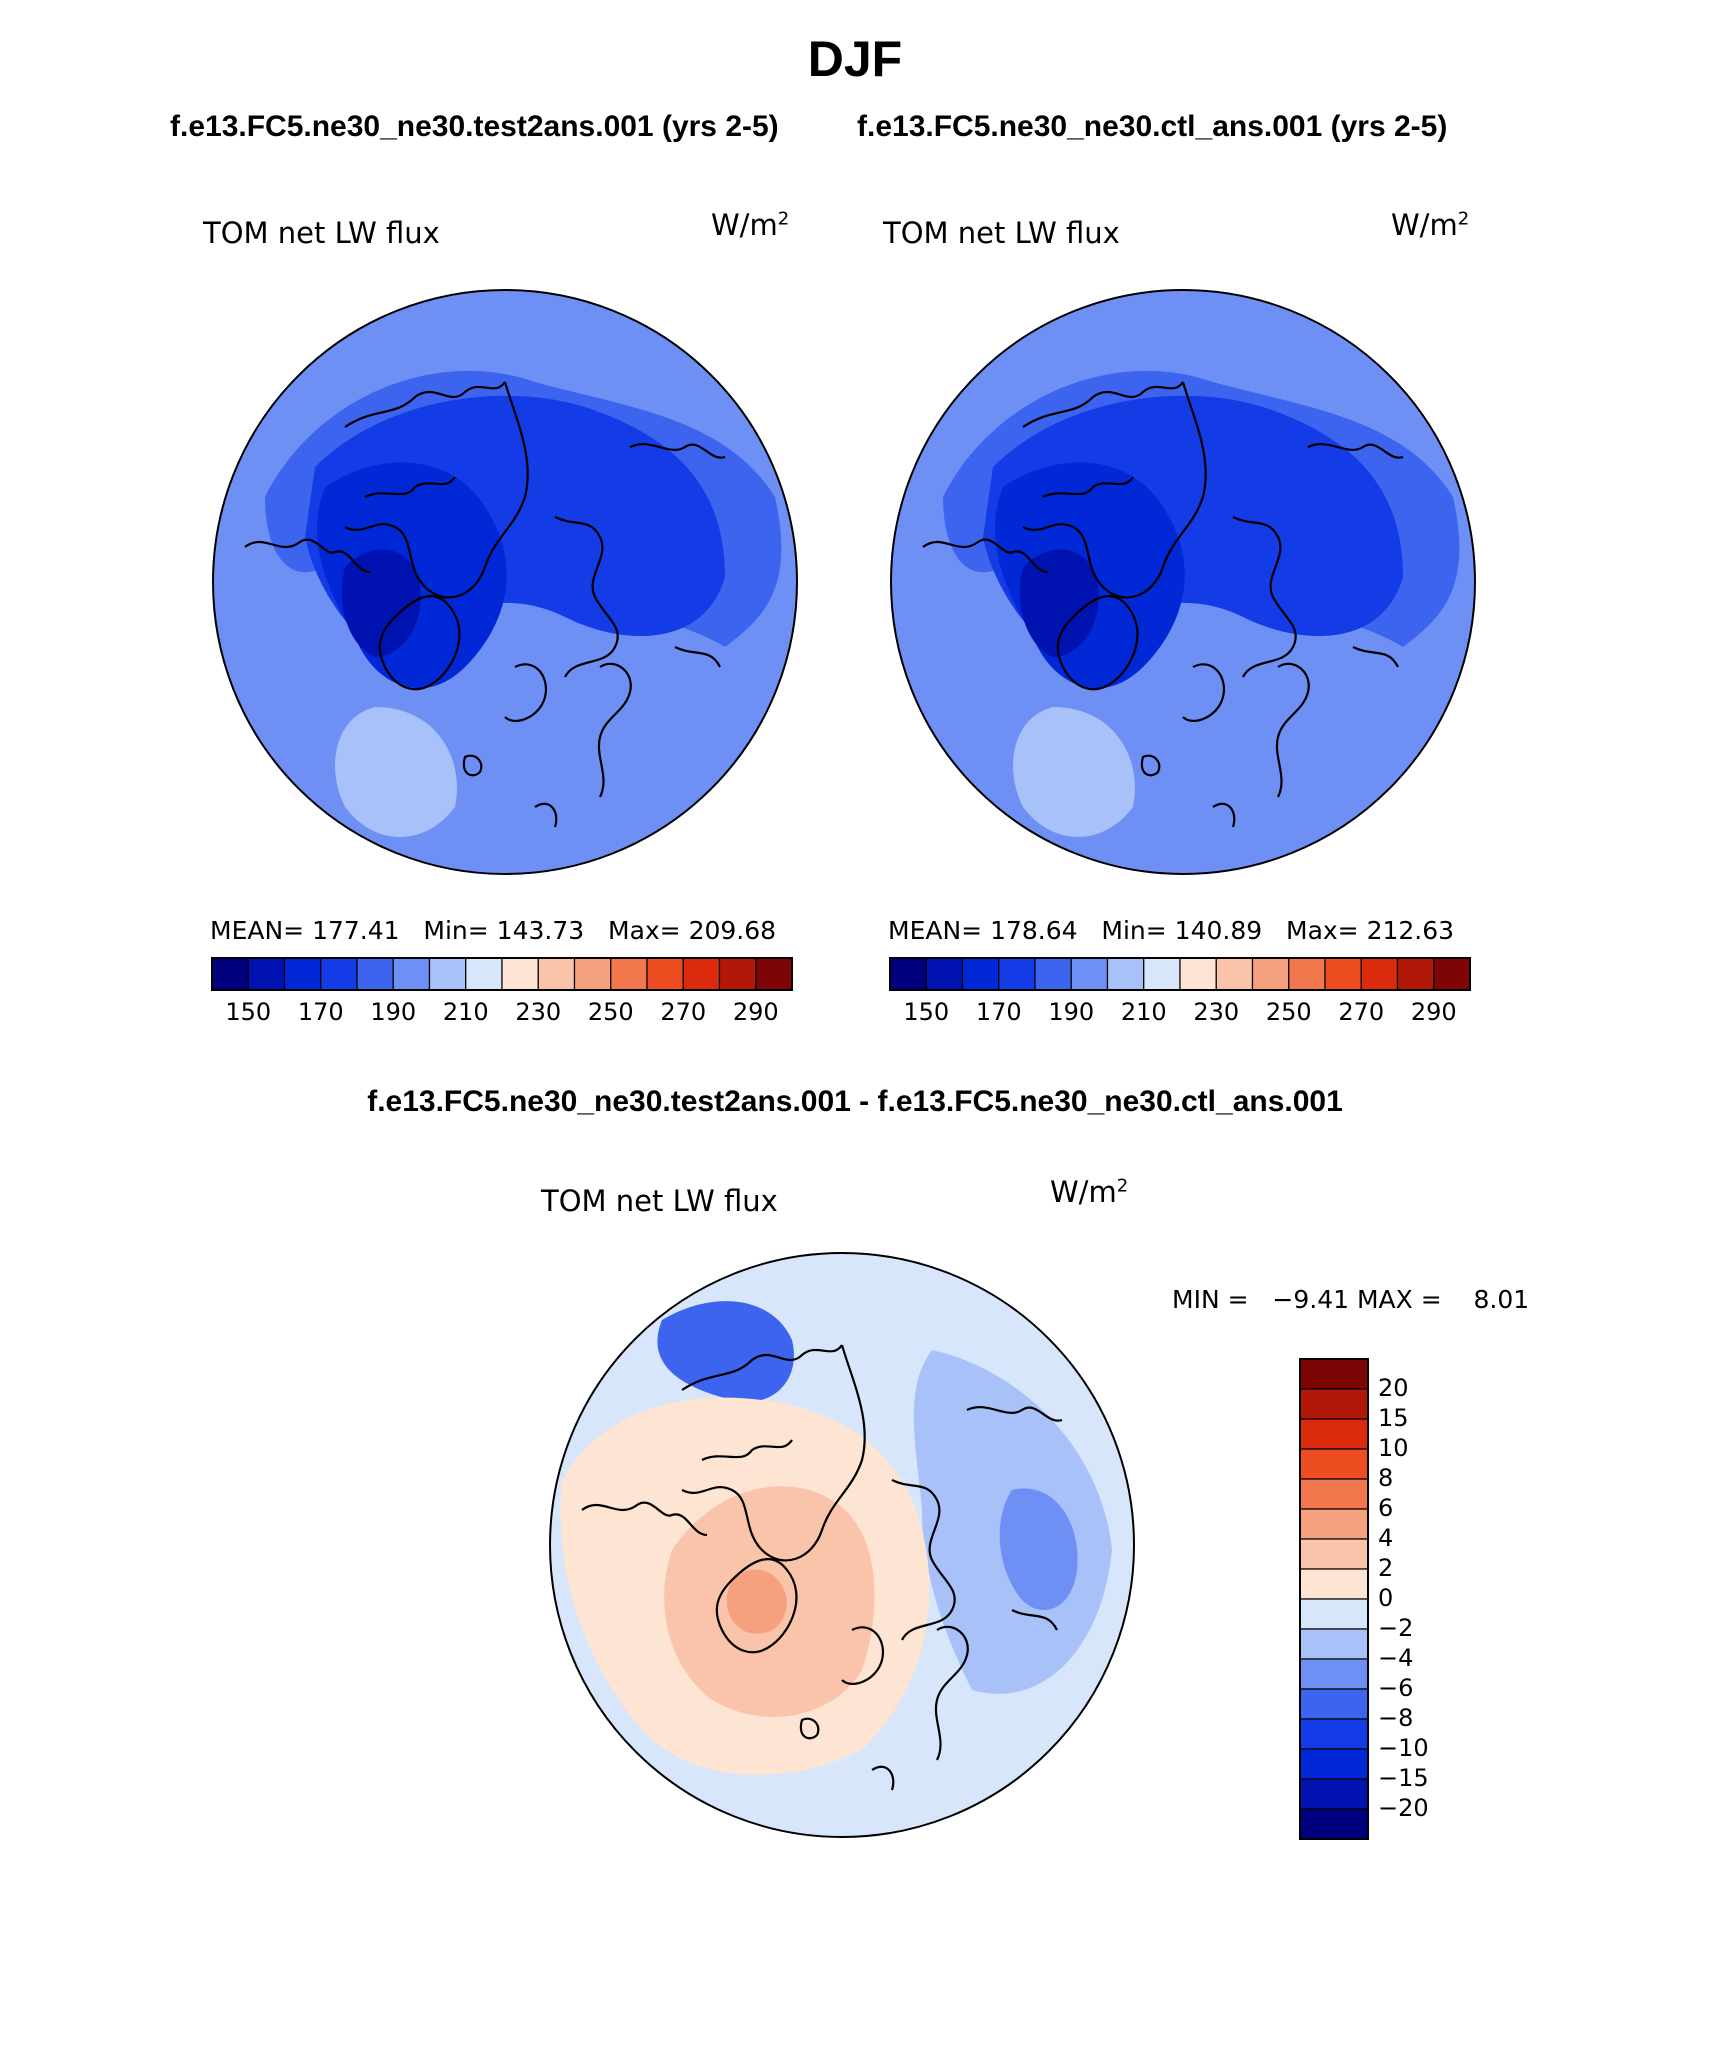  What do you see at coordinates (1171, 930) in the screenshot?
I see `right-stats: MEAN= 178.64 Min= 140.89 Max= 212.63` at bounding box center [1171, 930].